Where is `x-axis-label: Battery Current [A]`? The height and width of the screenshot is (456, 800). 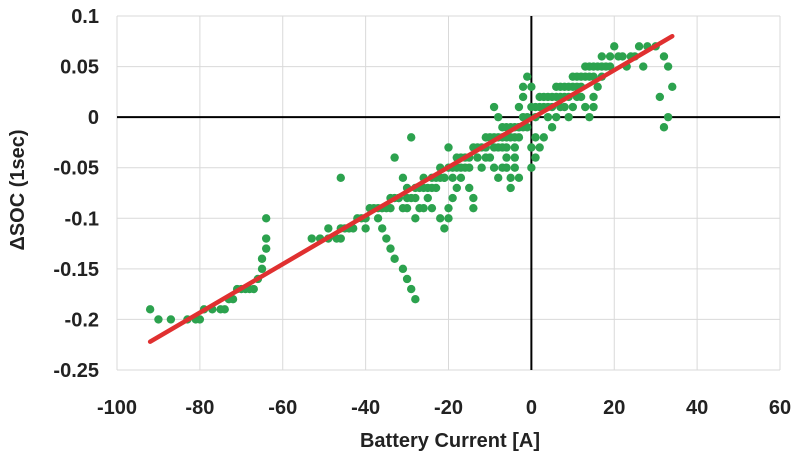 x-axis-label: Battery Current [A] is located at coordinates (450, 441).